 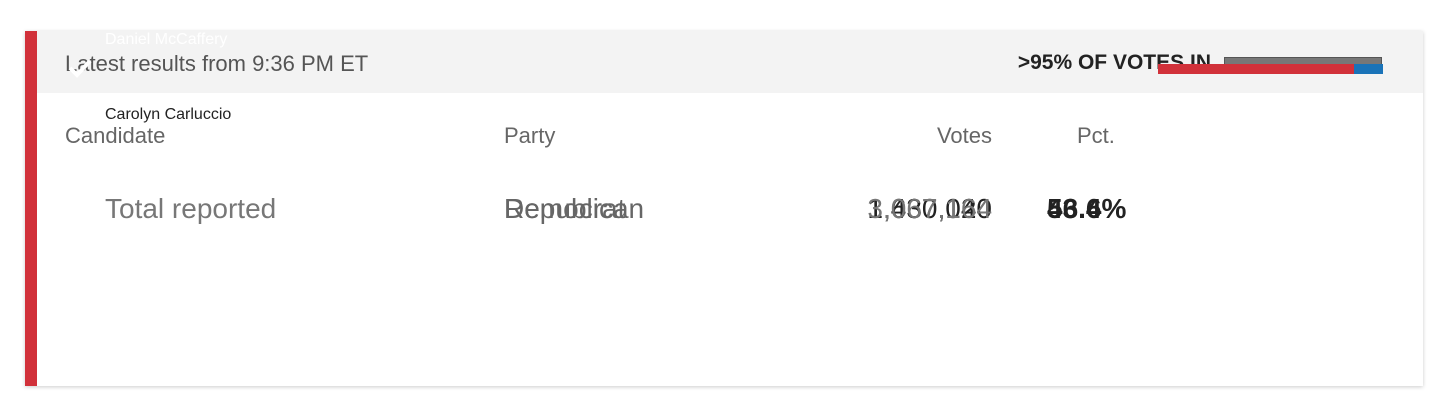 I want to click on votes: 1,430,120, so click(x=929, y=208).